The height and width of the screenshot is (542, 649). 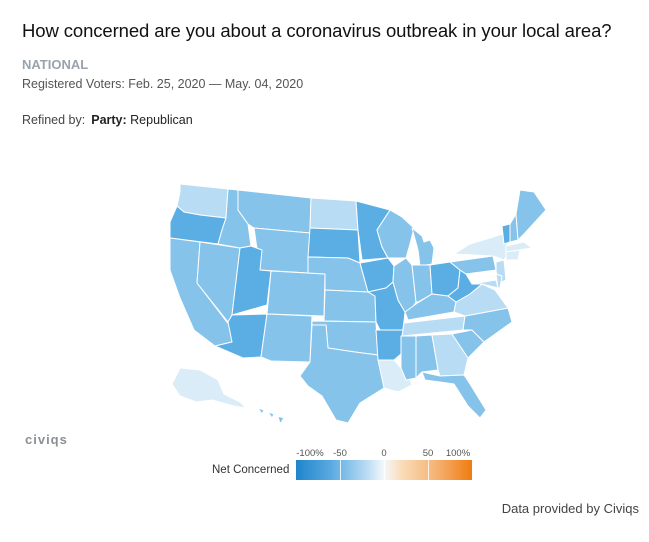 What do you see at coordinates (427, 356) in the screenshot?
I see `state-alabama` at bounding box center [427, 356].